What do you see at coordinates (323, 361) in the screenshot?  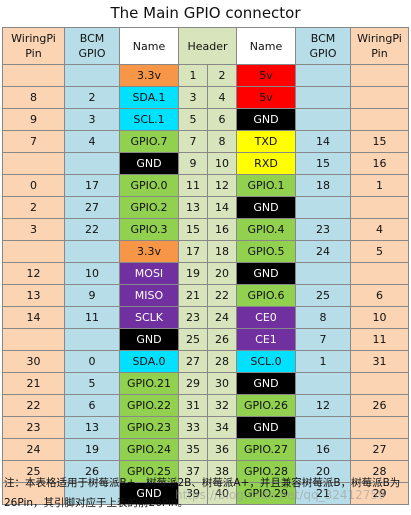 I see `bcm-gpio-right: 1` at bounding box center [323, 361].